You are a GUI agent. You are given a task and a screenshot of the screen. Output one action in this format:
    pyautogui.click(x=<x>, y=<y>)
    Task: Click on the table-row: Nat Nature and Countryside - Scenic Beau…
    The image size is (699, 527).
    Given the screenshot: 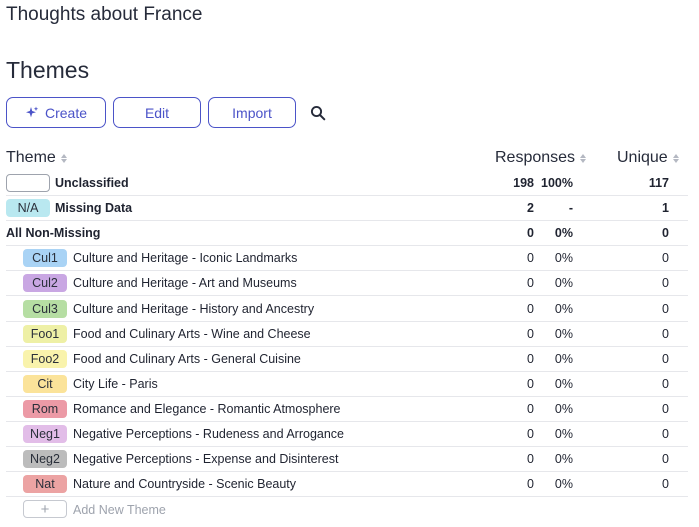 What is the action you would take?
    pyautogui.click(x=347, y=485)
    